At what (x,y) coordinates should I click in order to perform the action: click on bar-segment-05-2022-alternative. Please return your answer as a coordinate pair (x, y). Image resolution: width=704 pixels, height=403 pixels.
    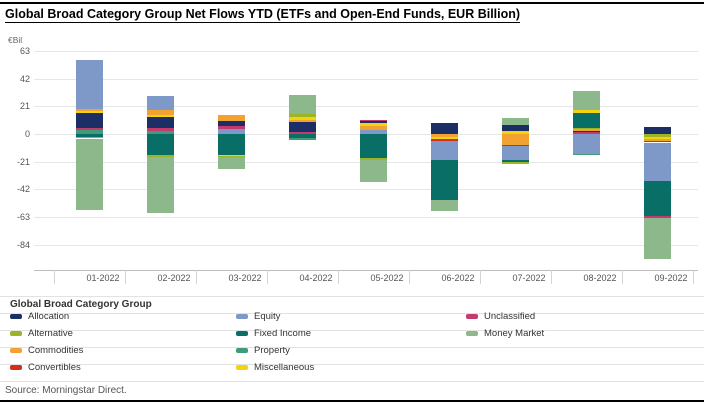
    Looking at the image, I should click on (373, 158).